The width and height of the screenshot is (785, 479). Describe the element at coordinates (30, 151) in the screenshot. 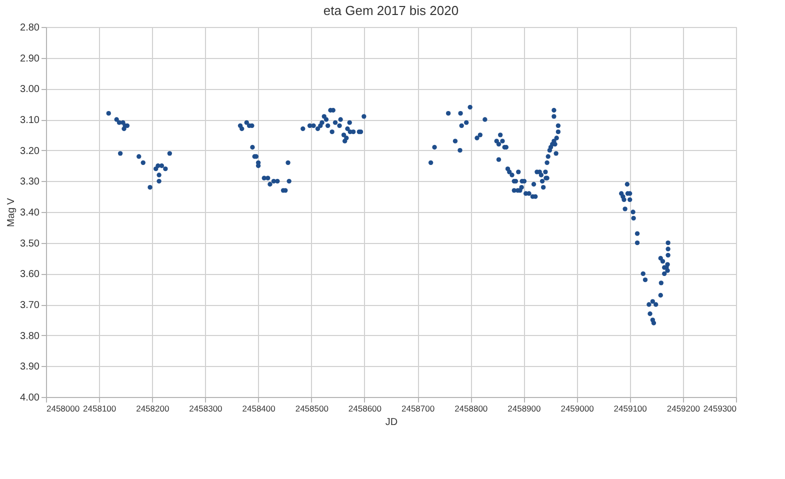

I see `y-tick-label: 3.20` at that location.